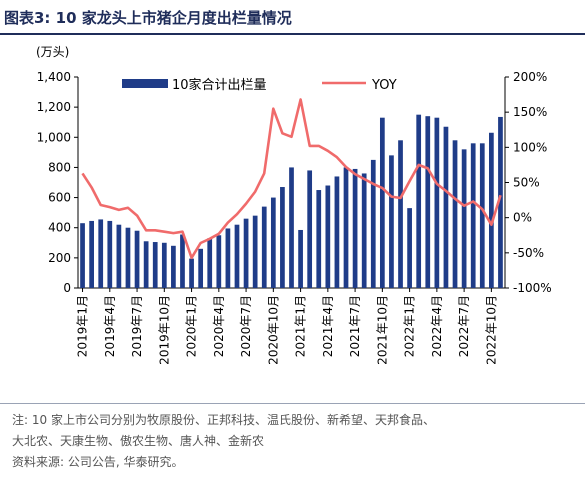  I want to click on x-tick-label: 2019年1月, so click(83, 326).